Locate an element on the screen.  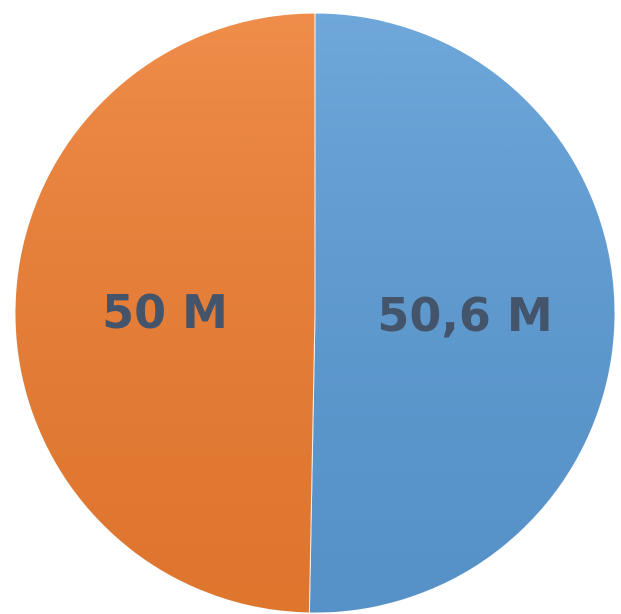
labels: 50,6 M 50 M is located at coordinates (327, 313).